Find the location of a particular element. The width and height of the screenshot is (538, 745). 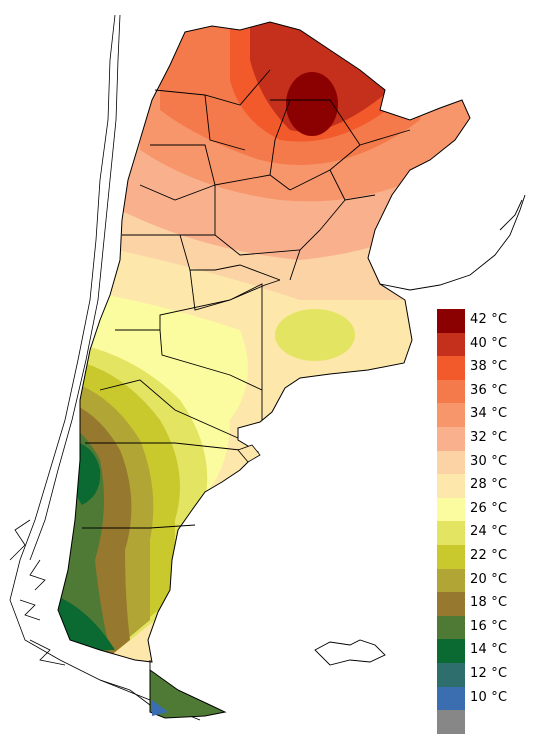

legend-label: 10 °C is located at coordinates (489, 697).